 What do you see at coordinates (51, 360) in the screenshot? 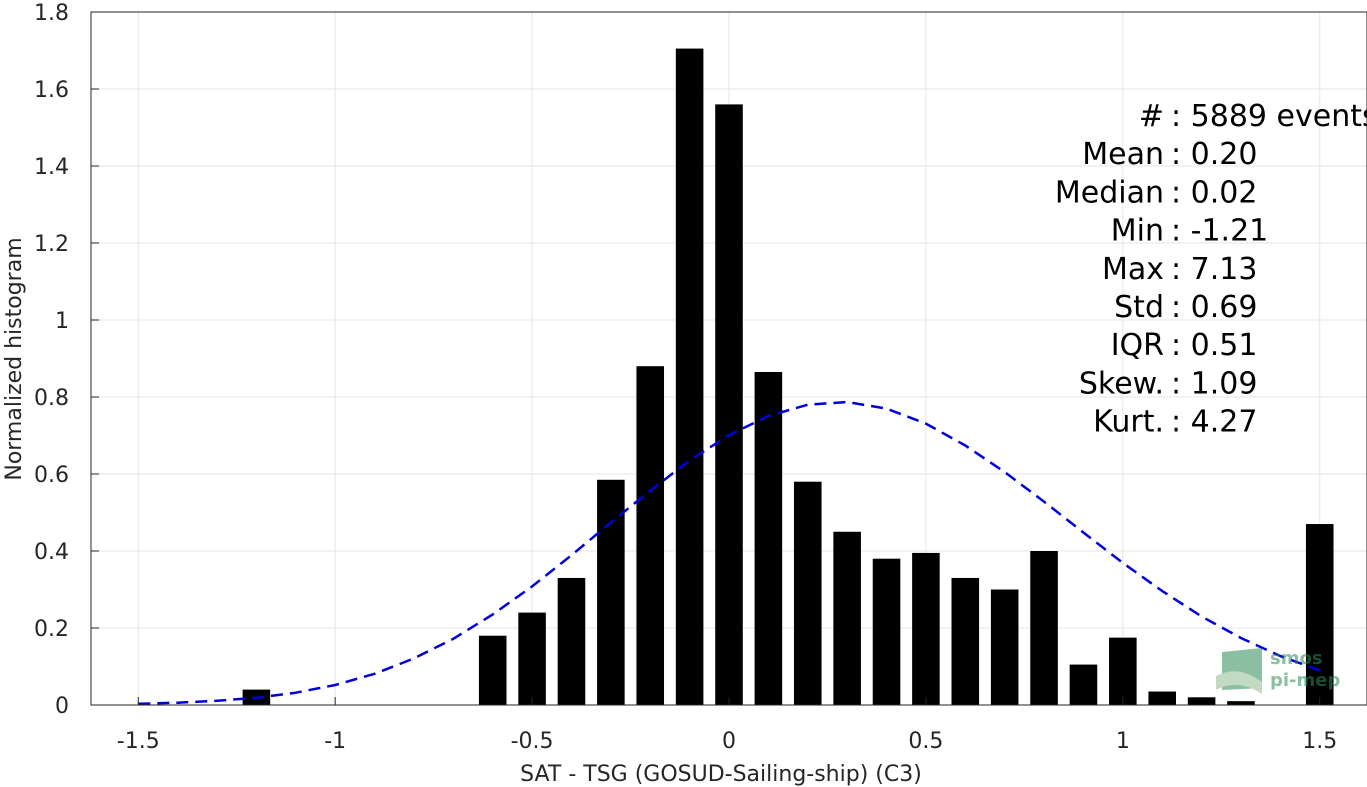
I see `y-tick-labels: 0 0.2 0.4 0.6 0.8 1 1.2 1.4 1.6 1.8` at bounding box center [51, 360].